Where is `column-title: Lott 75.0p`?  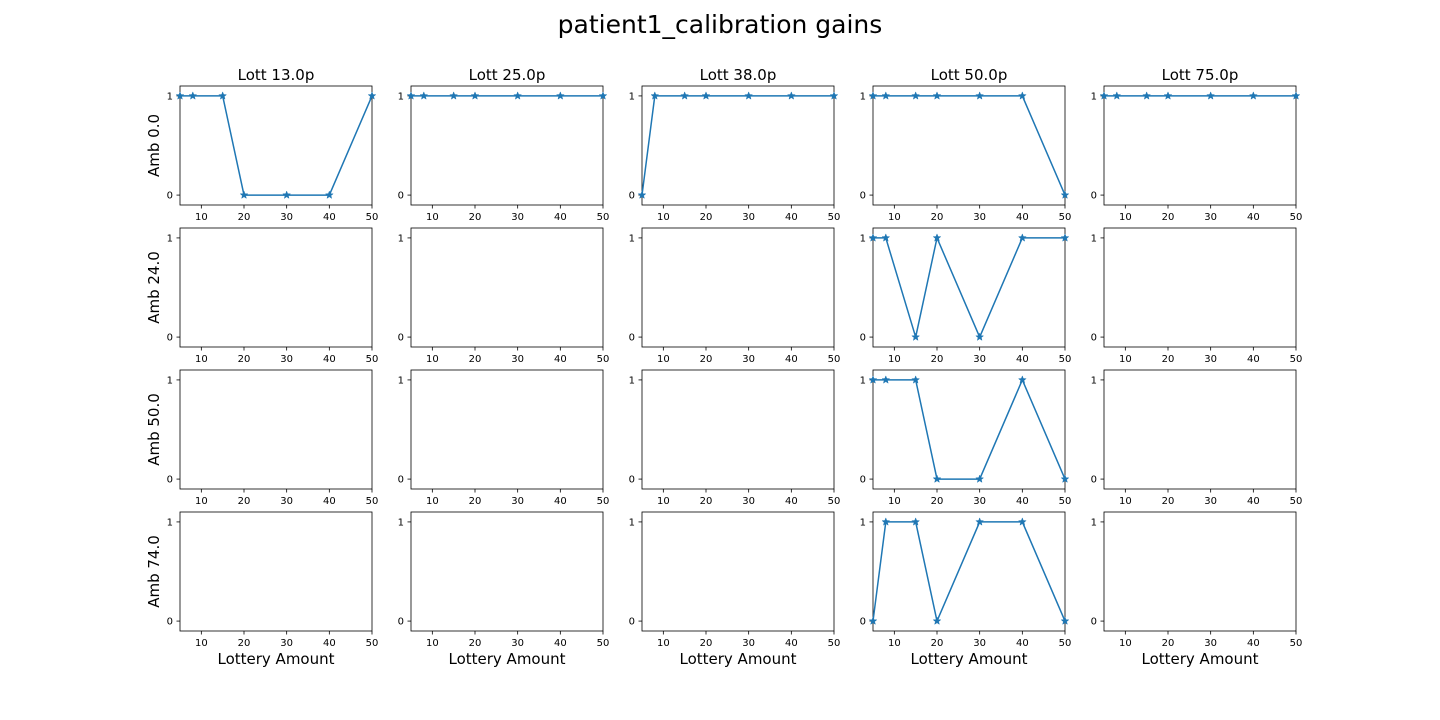
column-title: Lott 75.0p is located at coordinates (1200, 75).